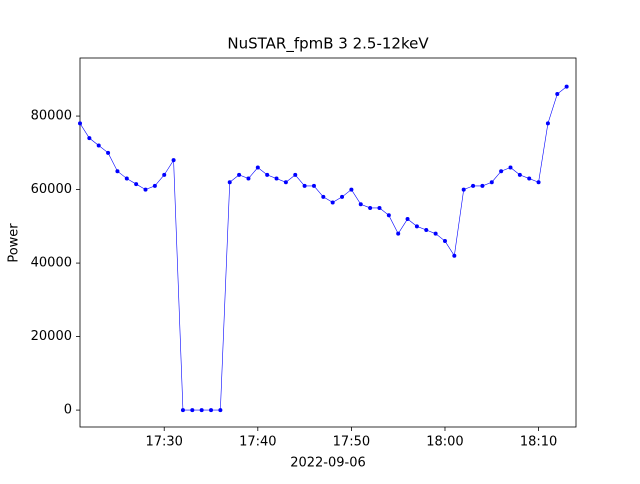 This screenshot has width=640, height=484. What do you see at coordinates (538, 442) in the screenshot?
I see `x-tick-label: 18:10` at bounding box center [538, 442].